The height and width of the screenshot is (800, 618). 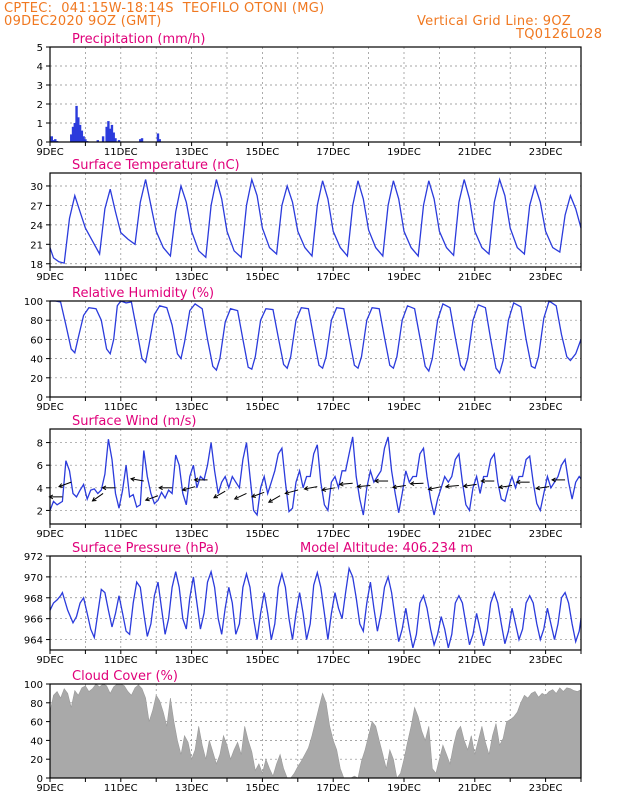 What do you see at coordinates (36, 187) in the screenshot?
I see `temperature-ytick-label: 30` at bounding box center [36, 187].